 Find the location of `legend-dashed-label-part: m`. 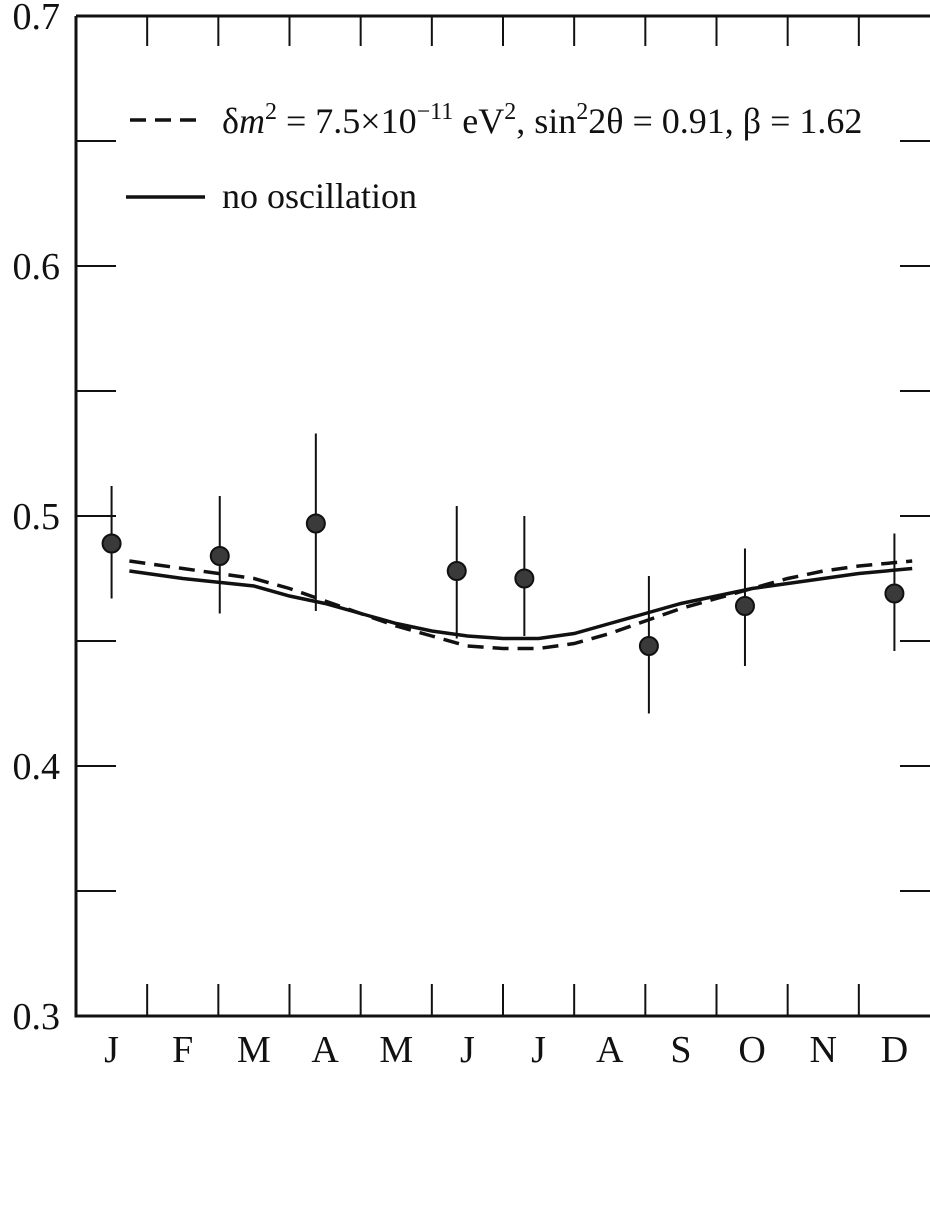

legend-dashed-label-part: m is located at coordinates (252, 121).